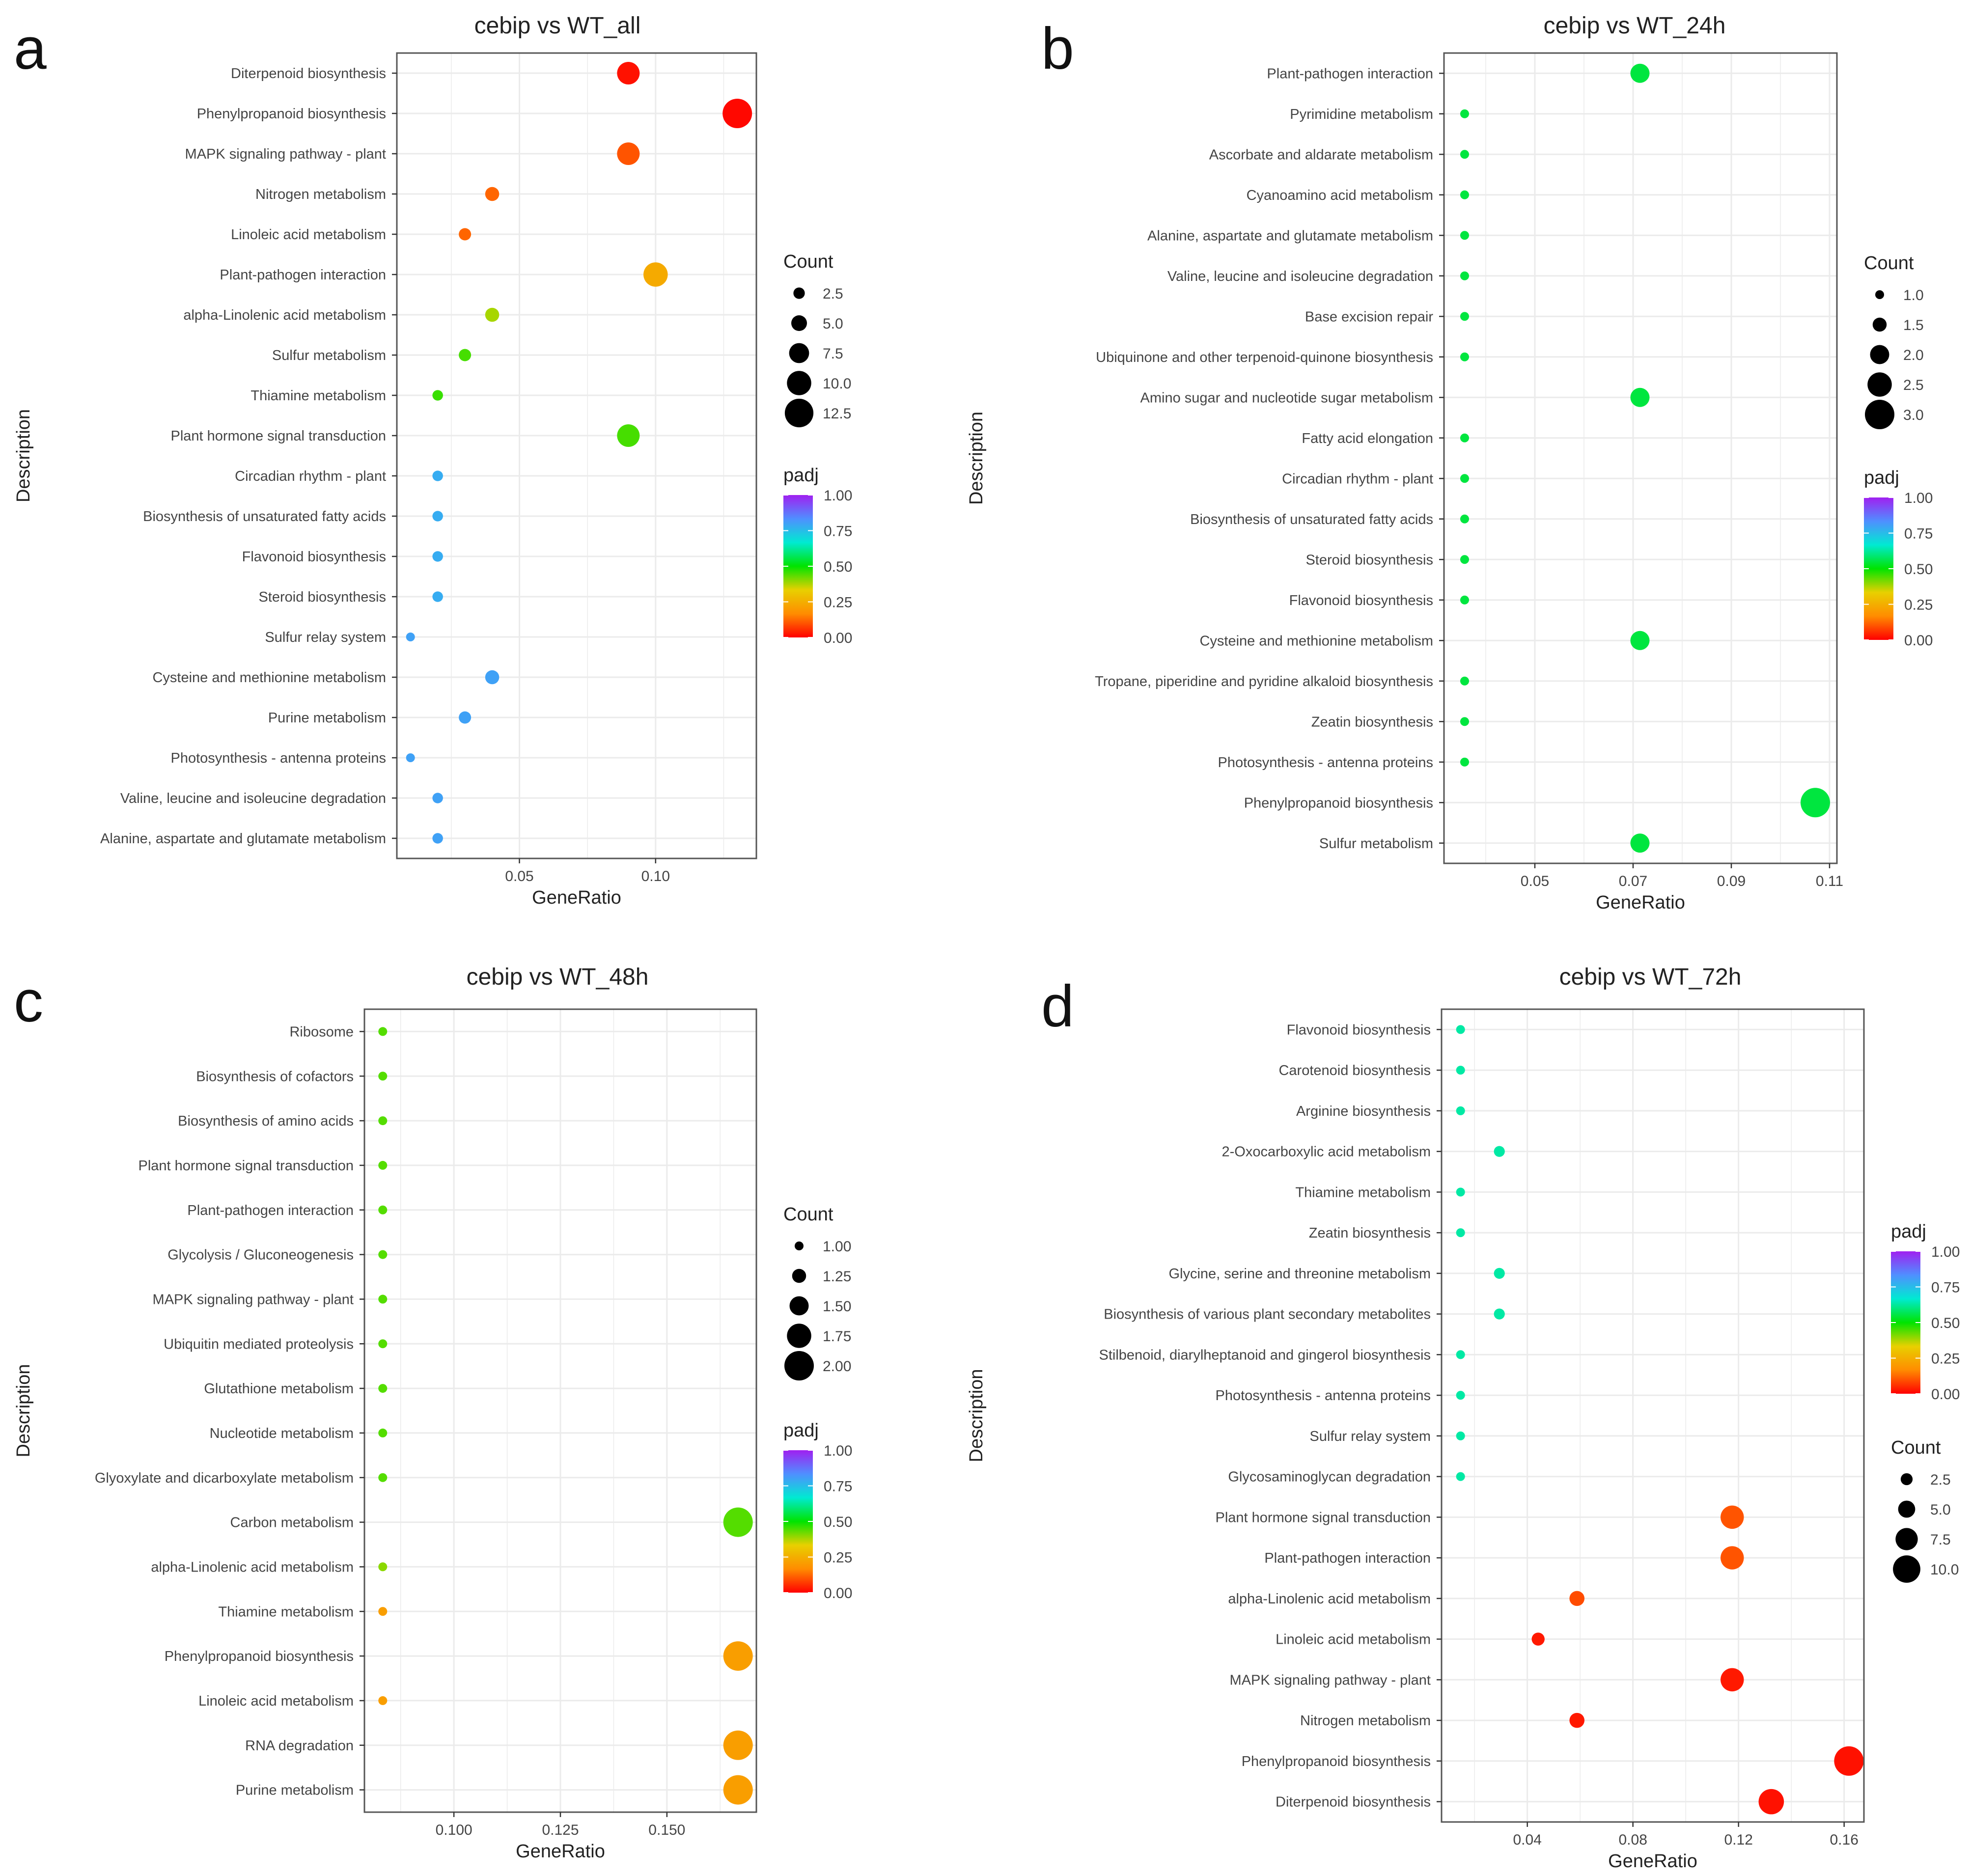  What do you see at coordinates (838, 567) in the screenshot?
I see `padj-legend-label: 0.50` at bounding box center [838, 567].